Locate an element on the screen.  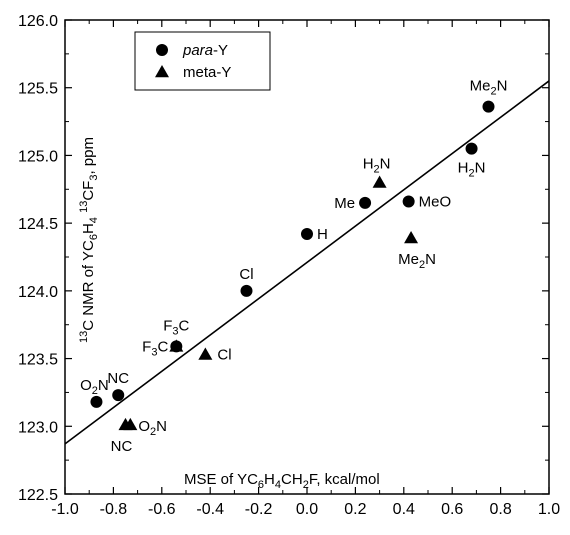
y-tick-label: 125.5 is located at coordinates (38, 89).